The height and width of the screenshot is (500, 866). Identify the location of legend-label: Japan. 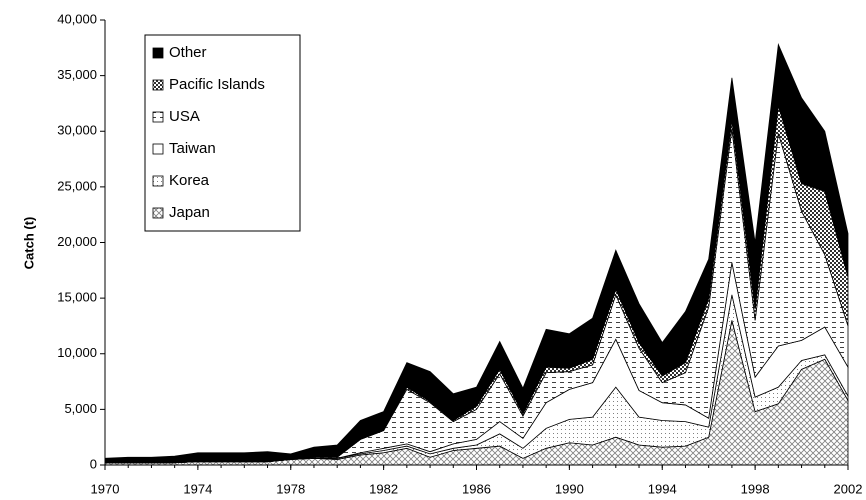
(189, 212).